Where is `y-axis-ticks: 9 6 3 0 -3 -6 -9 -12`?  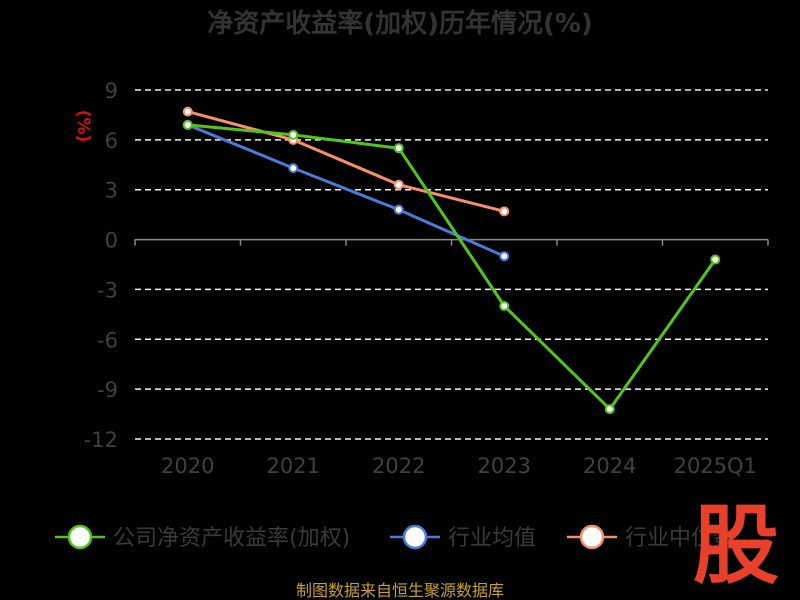
y-axis-ticks: 9 6 3 0 -3 -6 -9 -12 is located at coordinates (101, 265).